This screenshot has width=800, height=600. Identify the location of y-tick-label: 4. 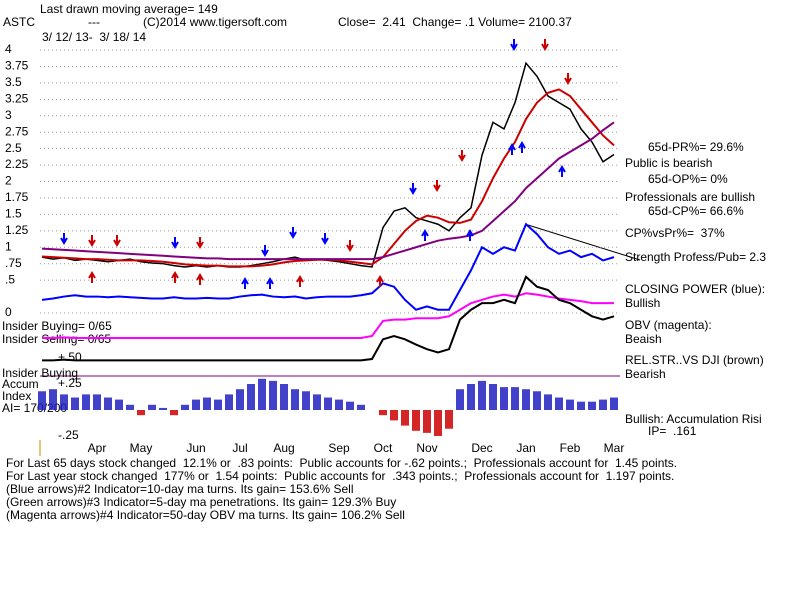
(8, 49).